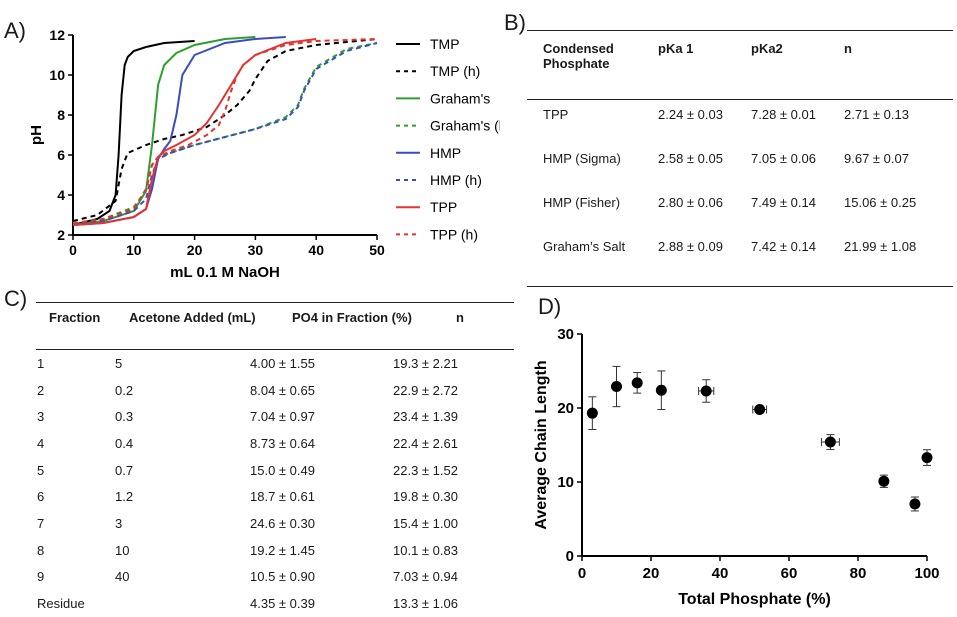  Describe the element at coordinates (926, 573) in the screenshot. I see `x-tick-label: 100` at that location.